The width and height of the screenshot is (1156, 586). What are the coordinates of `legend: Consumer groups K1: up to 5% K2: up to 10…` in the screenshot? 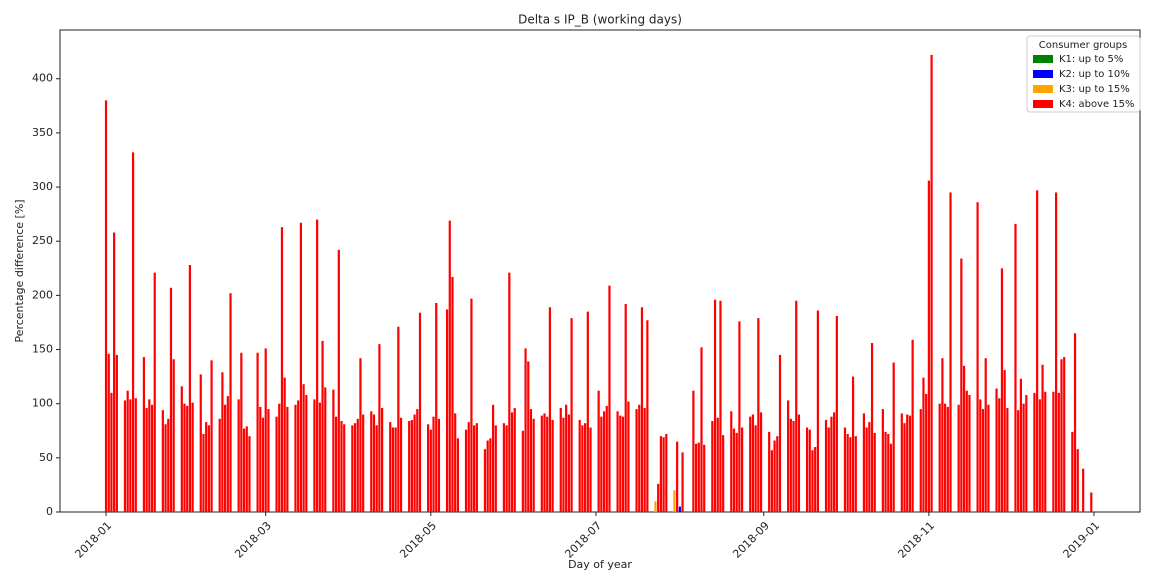 It's located at (1083, 74).